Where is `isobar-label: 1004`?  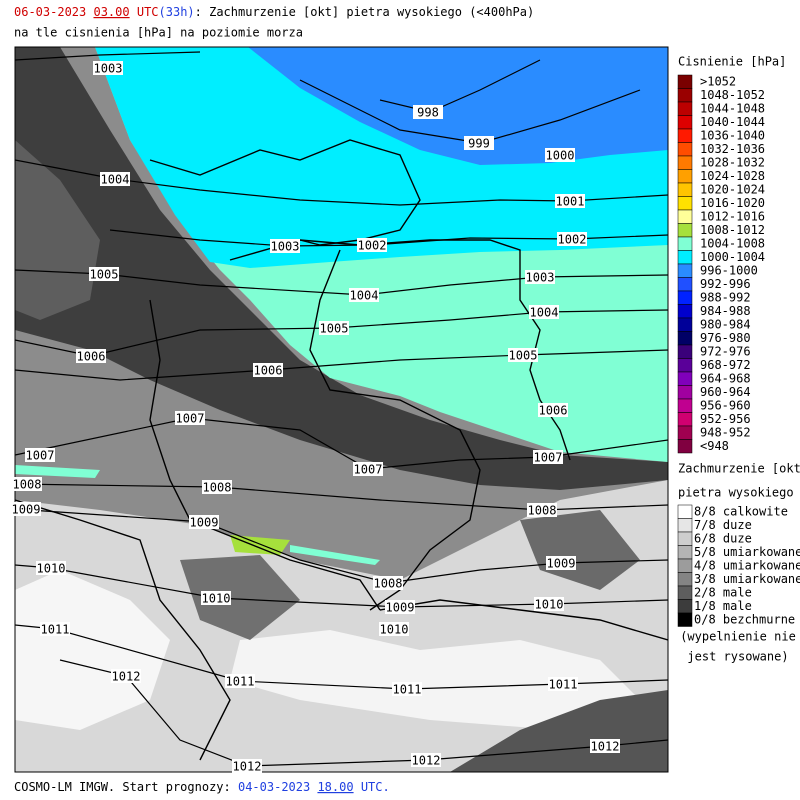
isobar-label: 1004 is located at coordinates (364, 296).